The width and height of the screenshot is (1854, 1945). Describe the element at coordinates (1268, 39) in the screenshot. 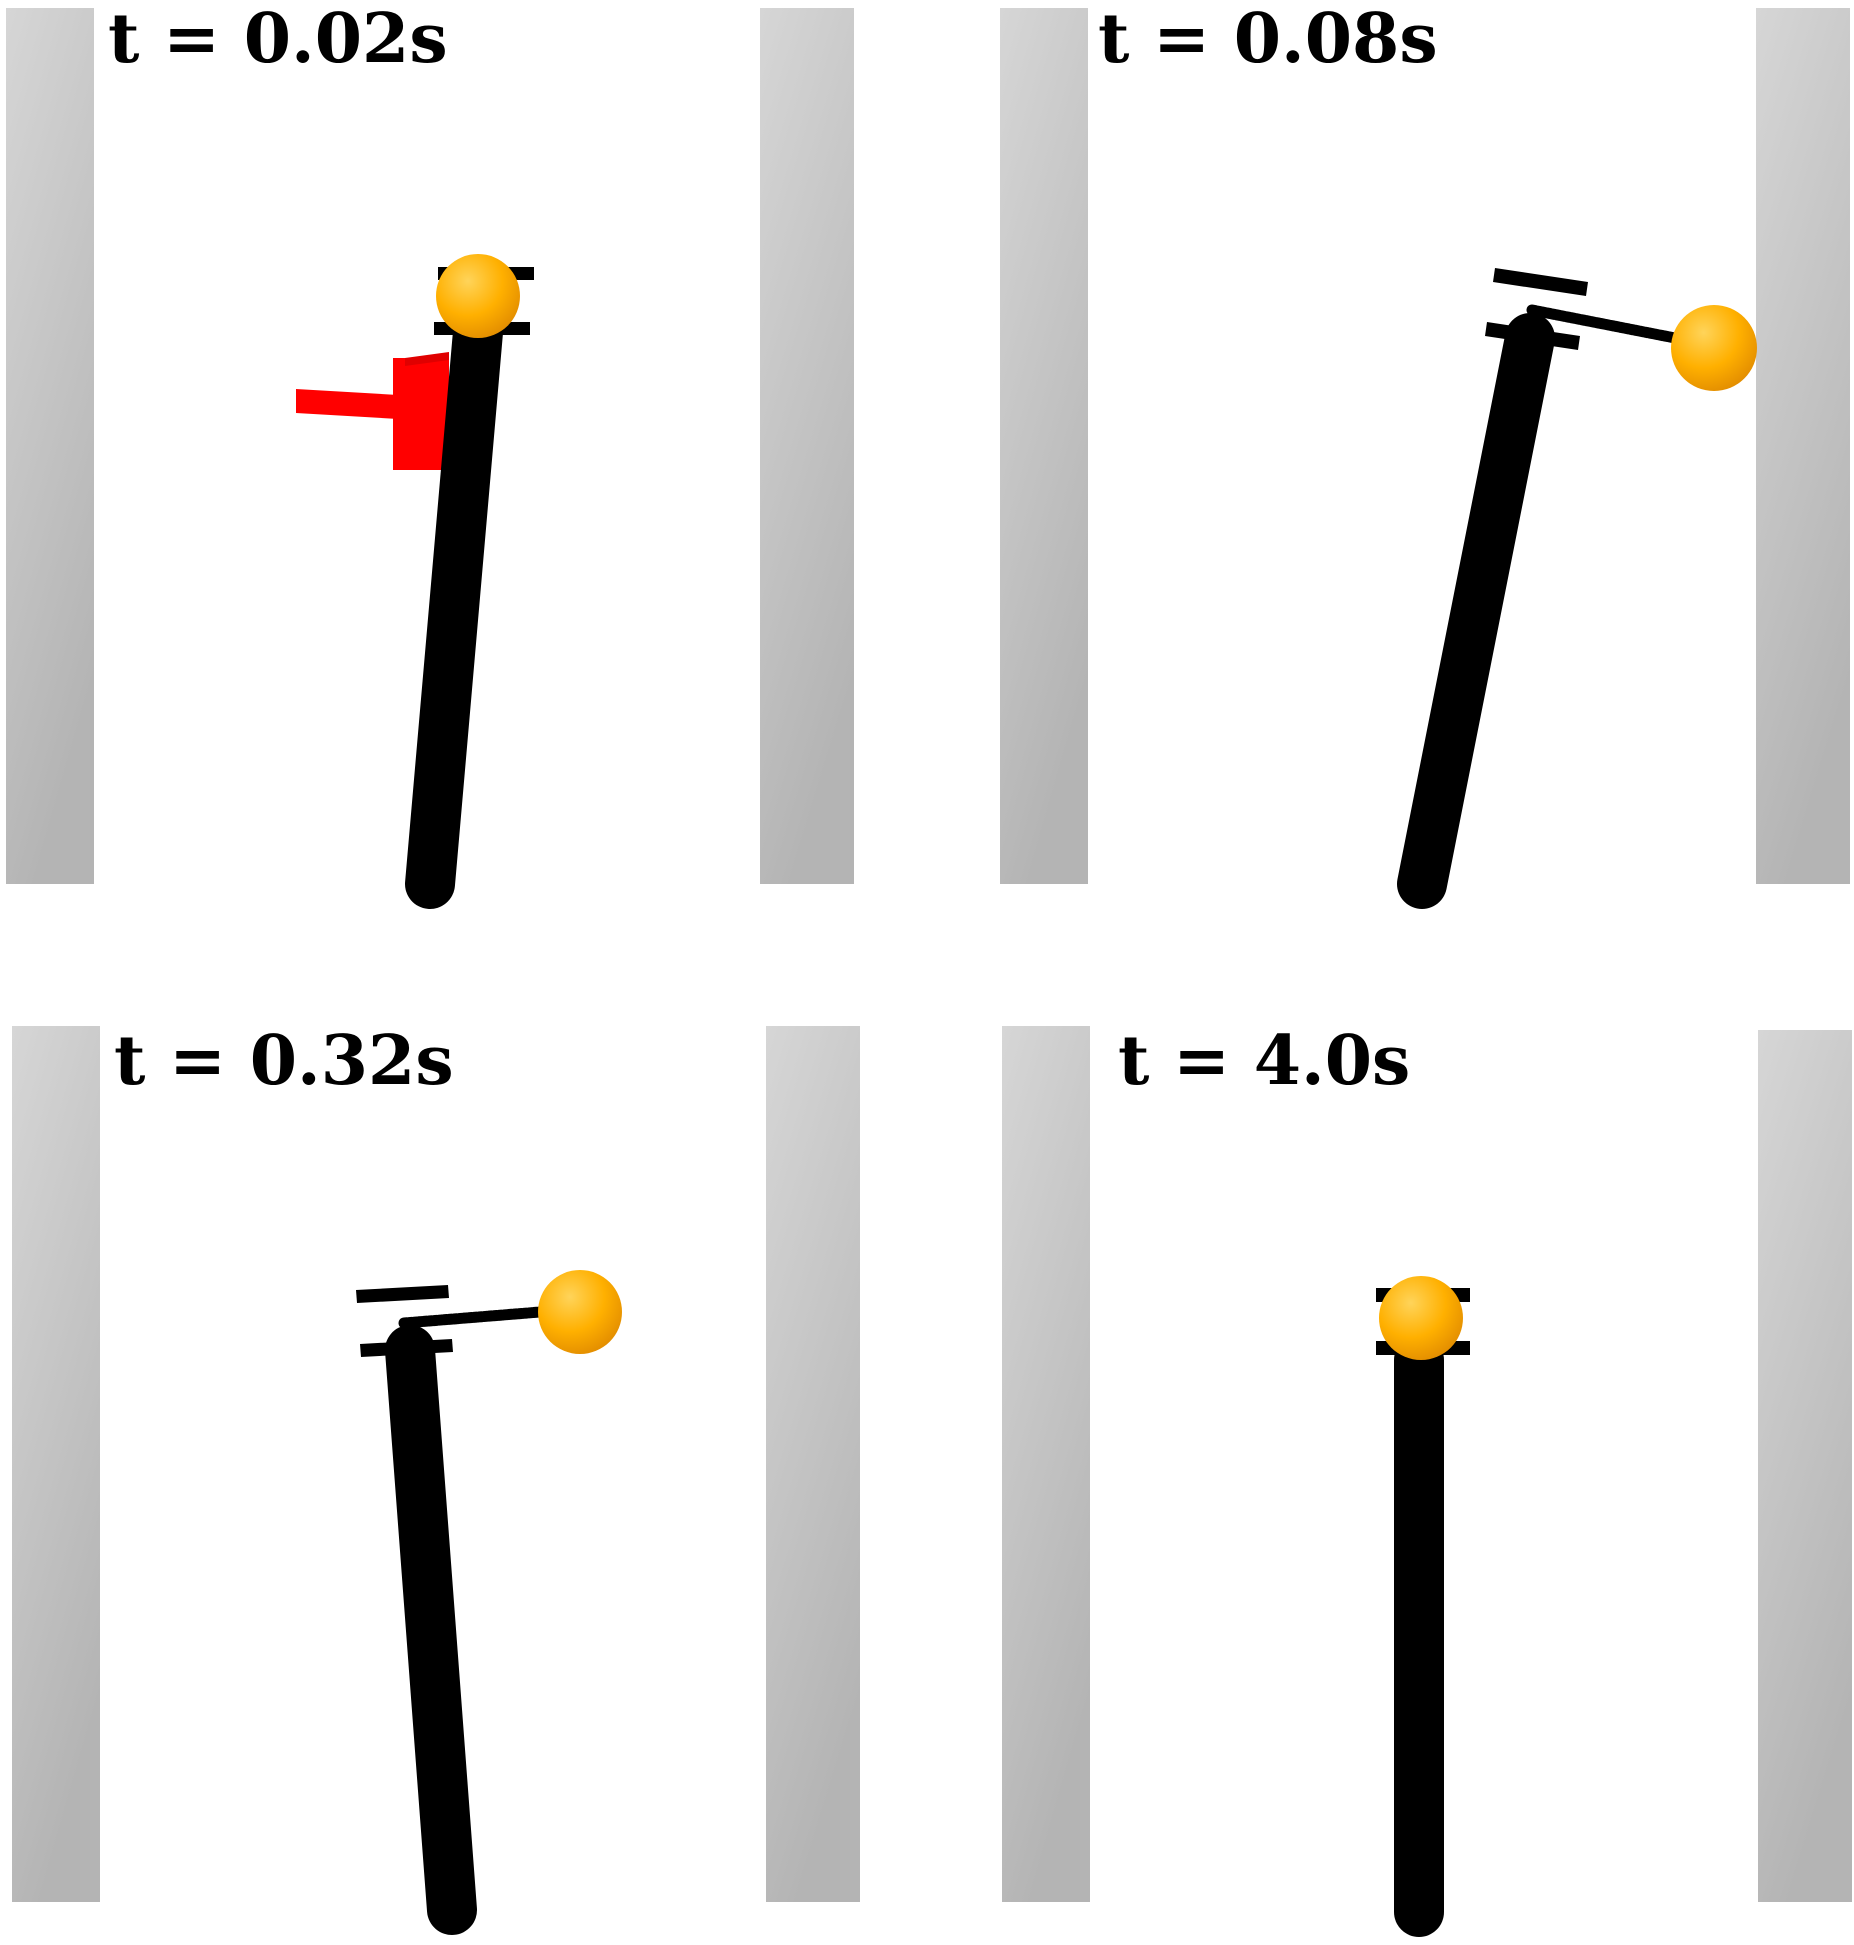

I see `time-label: t = 0.08s` at that location.